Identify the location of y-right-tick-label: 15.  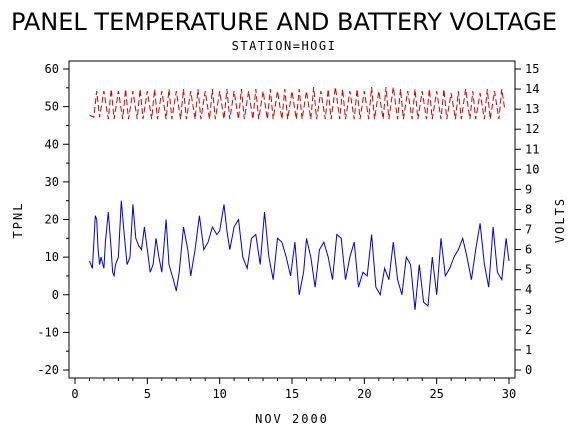
(532, 69).